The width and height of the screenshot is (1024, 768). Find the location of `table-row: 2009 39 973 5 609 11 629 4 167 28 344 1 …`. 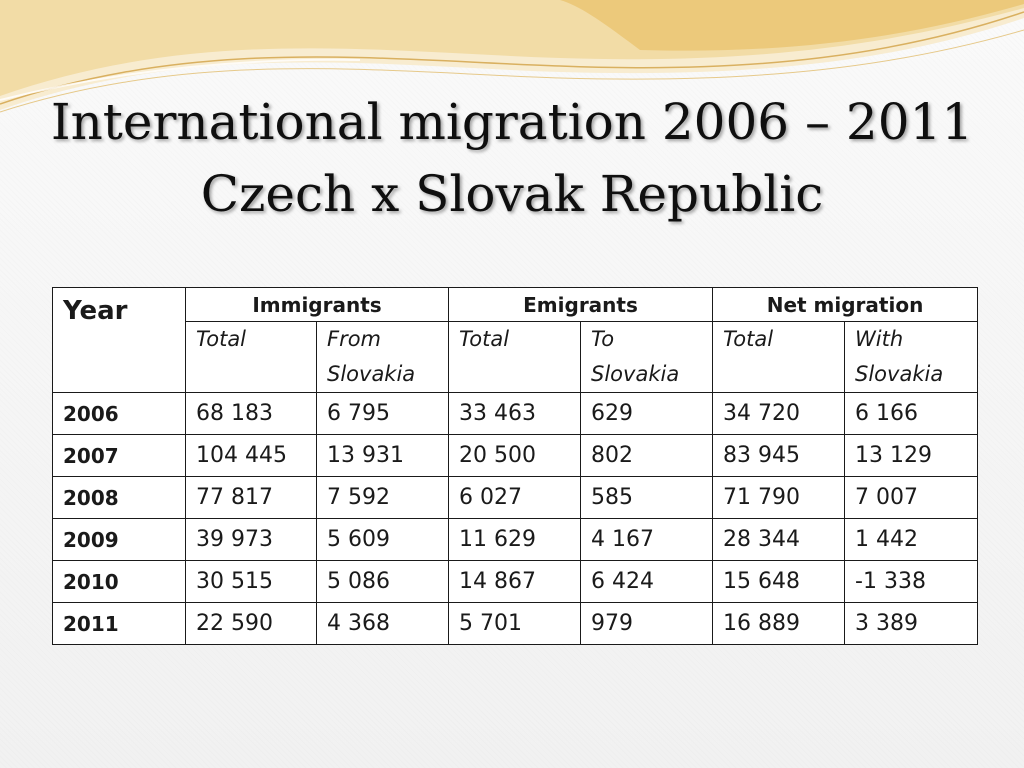

table-row: 2009 39 973 5 609 11 629 4 167 28 344 1 … is located at coordinates (515, 539).